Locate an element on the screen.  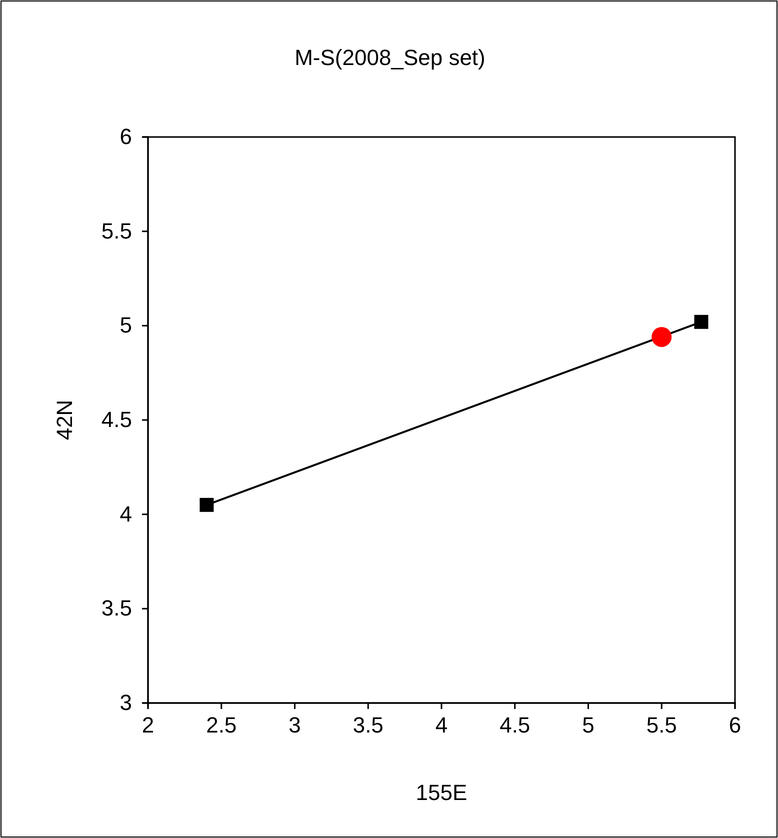
x-tick-label: 3.5 is located at coordinates (368, 725).